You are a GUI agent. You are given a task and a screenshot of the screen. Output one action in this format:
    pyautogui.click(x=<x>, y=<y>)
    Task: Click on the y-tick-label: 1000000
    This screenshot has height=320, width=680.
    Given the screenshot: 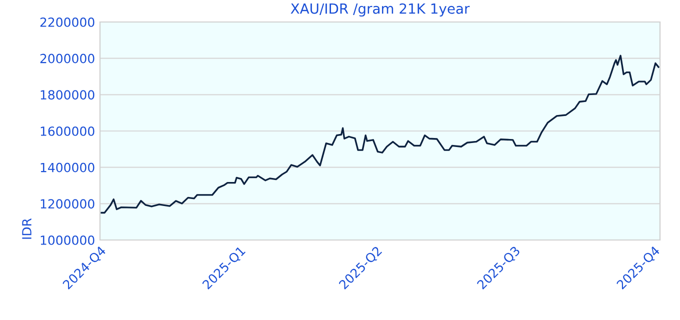 What is the action you would take?
    pyautogui.click(x=67, y=240)
    